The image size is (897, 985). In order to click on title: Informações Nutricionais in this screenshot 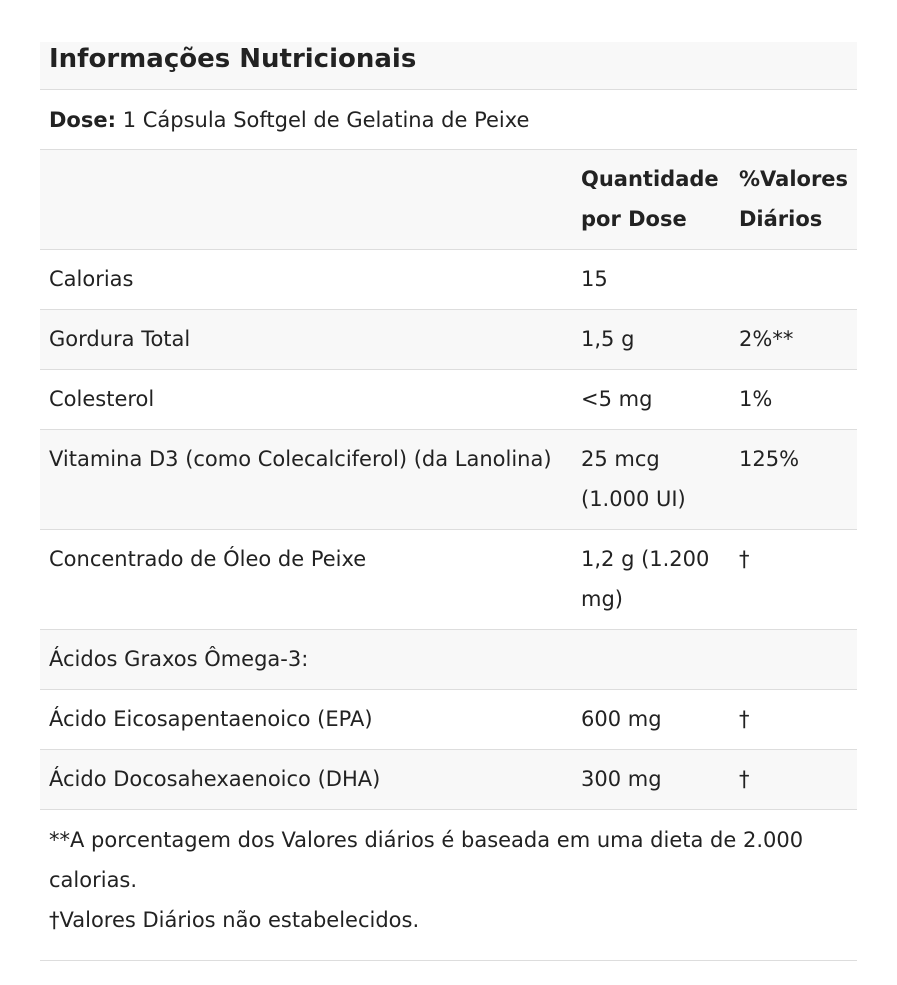, I will do `click(449, 66)`.